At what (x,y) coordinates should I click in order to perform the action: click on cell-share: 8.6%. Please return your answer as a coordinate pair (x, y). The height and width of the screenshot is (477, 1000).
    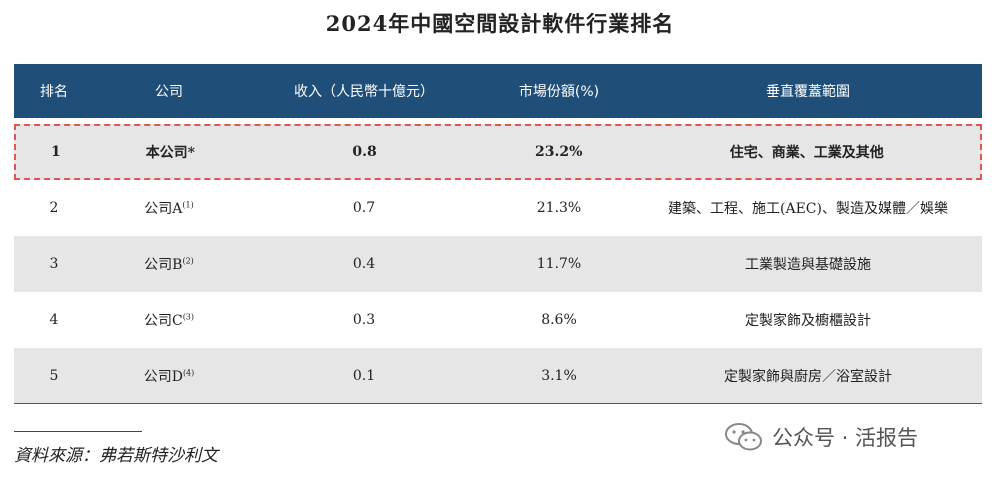
    Looking at the image, I should click on (559, 320).